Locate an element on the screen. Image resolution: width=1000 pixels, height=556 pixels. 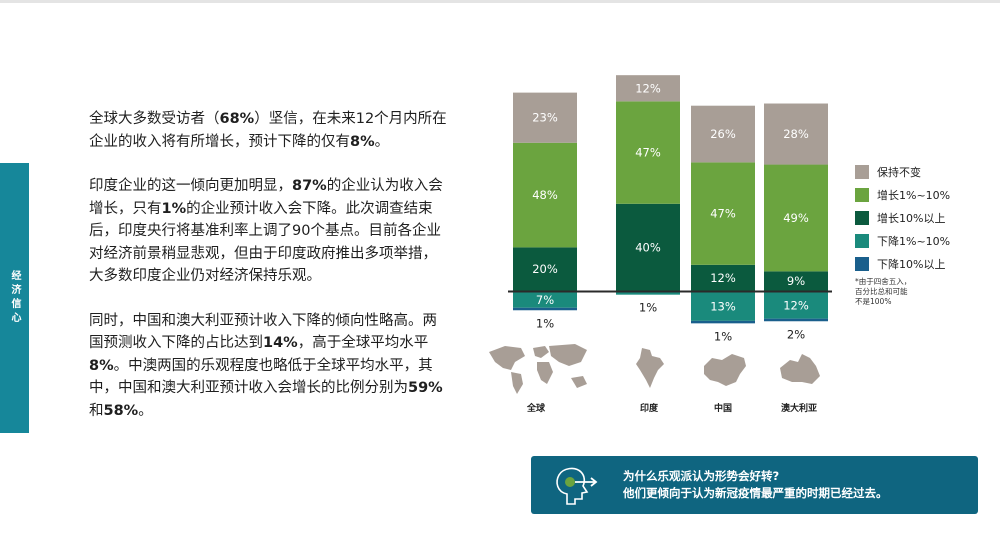
legend-label: 增长10%以上 is located at coordinates (911, 218).